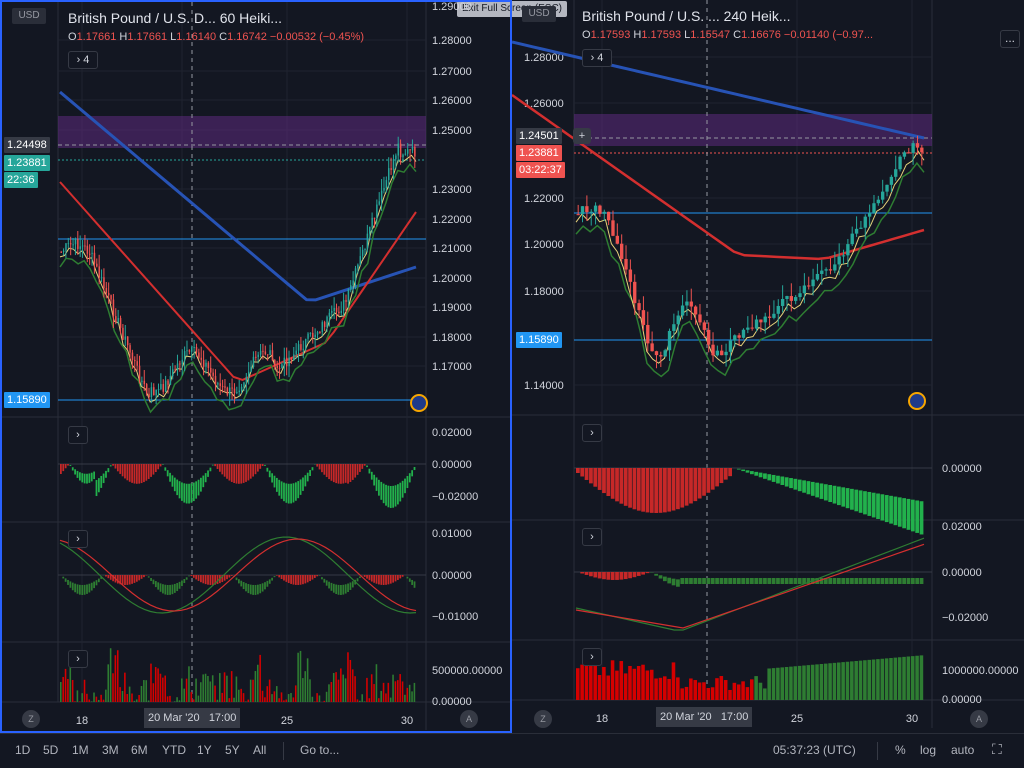 The width and height of the screenshot is (1024, 768). I want to click on osc-tick-label: −0.01000, so click(455, 617).